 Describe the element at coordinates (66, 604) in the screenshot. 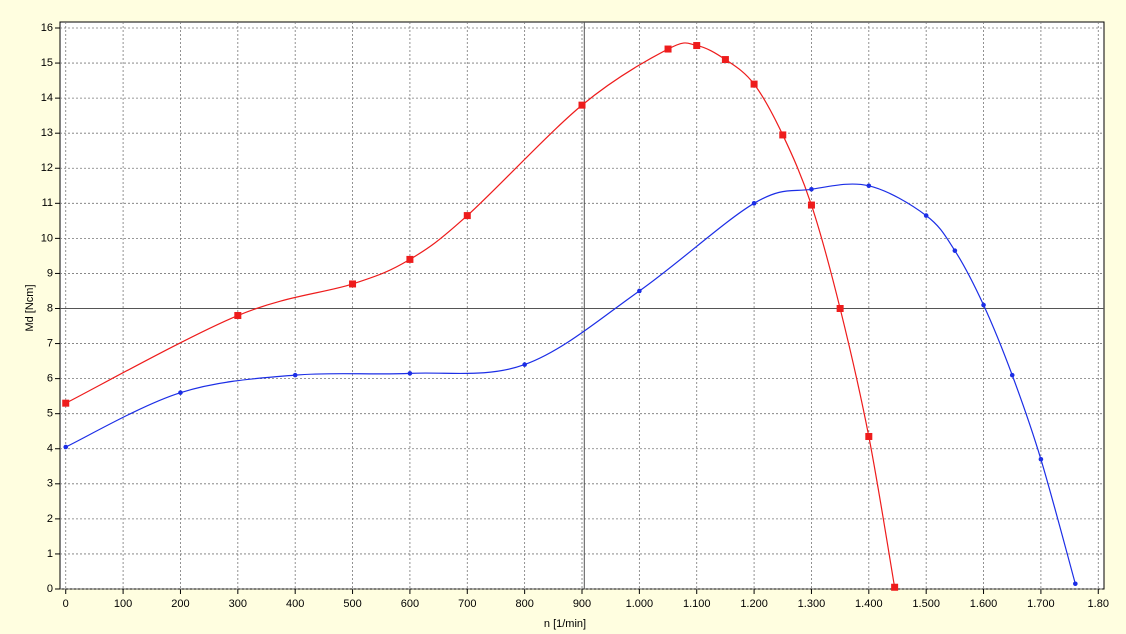

I see `x-tick-label: 0` at that location.